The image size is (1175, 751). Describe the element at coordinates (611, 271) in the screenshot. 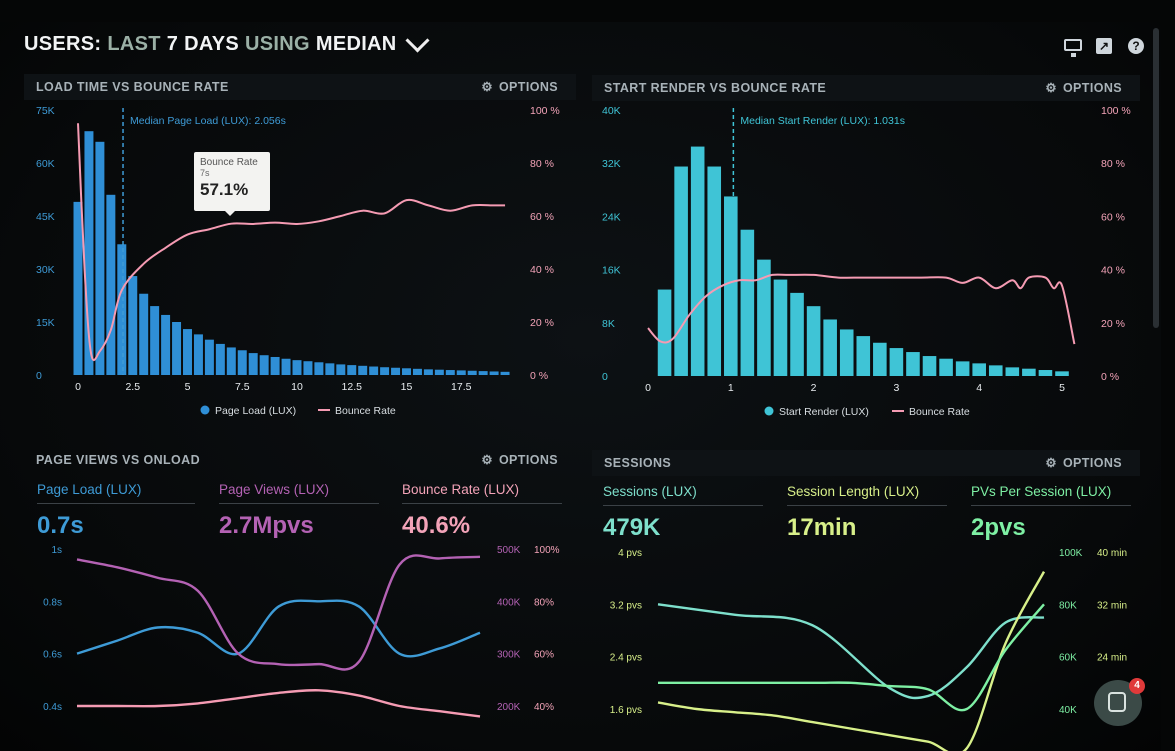

I see `y-tick-label: 16K` at that location.